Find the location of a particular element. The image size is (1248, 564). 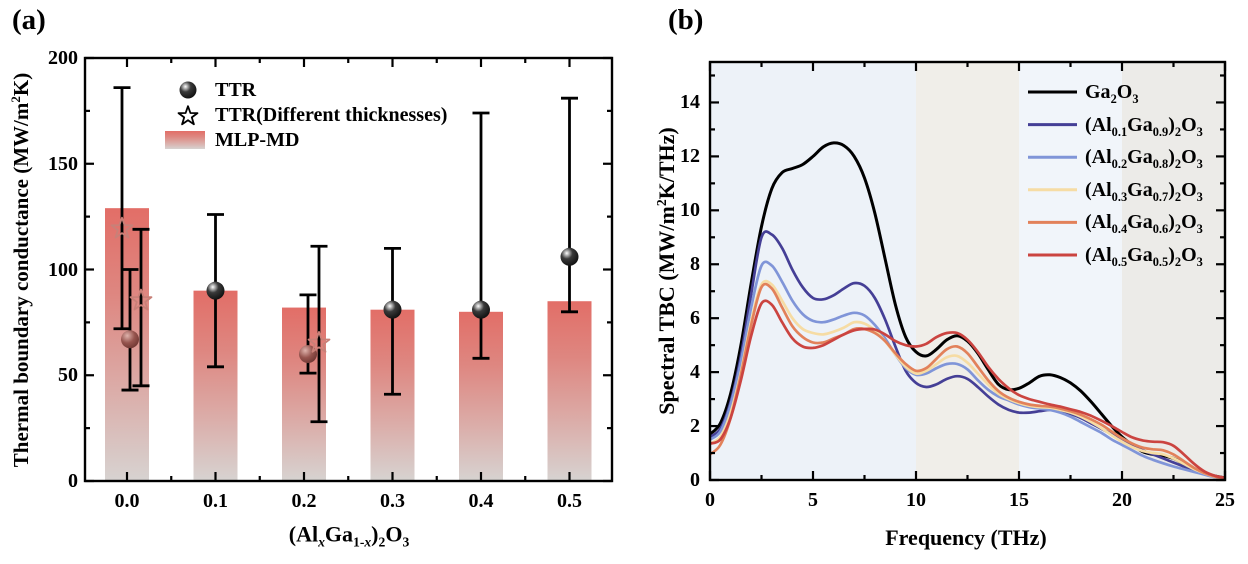

panel-a-legend-label: MLP-MD is located at coordinates (257, 140).